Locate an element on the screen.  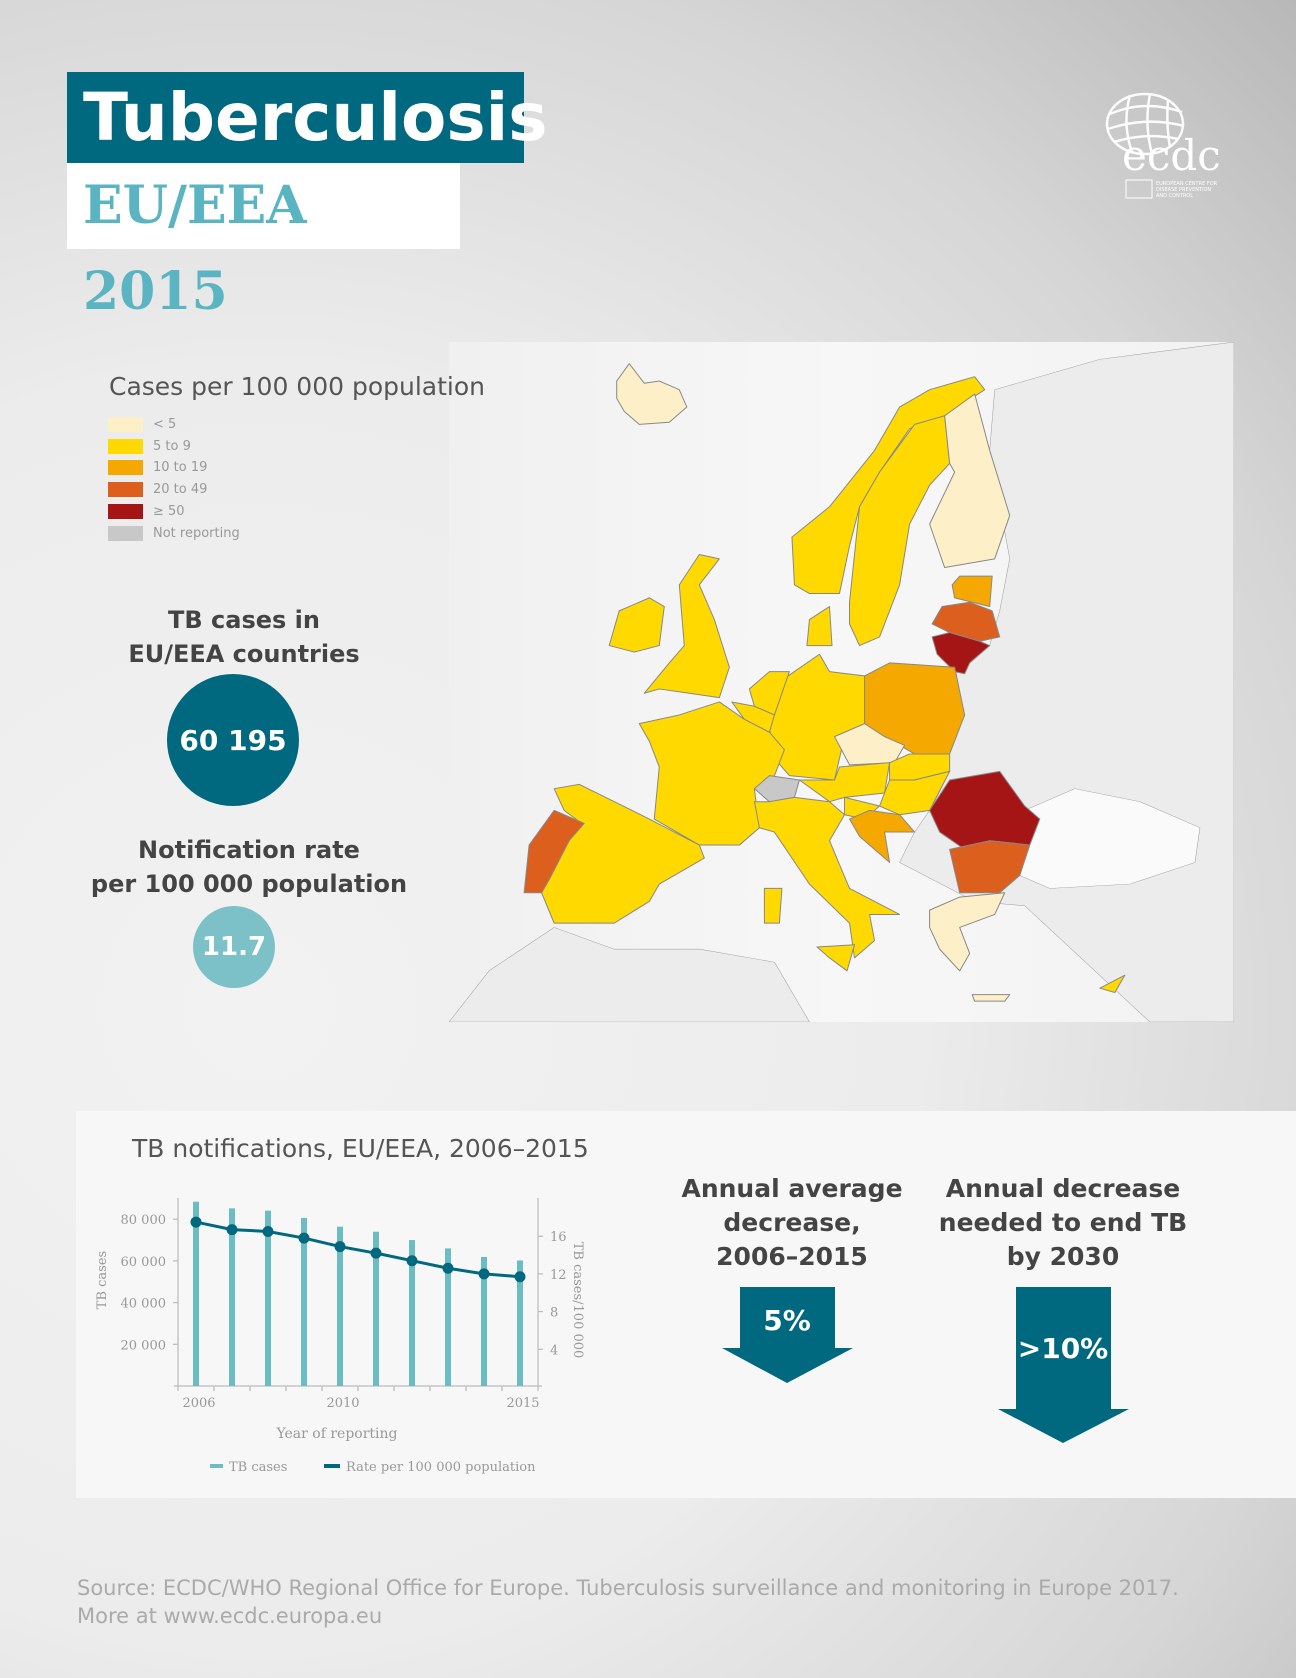
cases-circle: 60 195 is located at coordinates (233, 740).